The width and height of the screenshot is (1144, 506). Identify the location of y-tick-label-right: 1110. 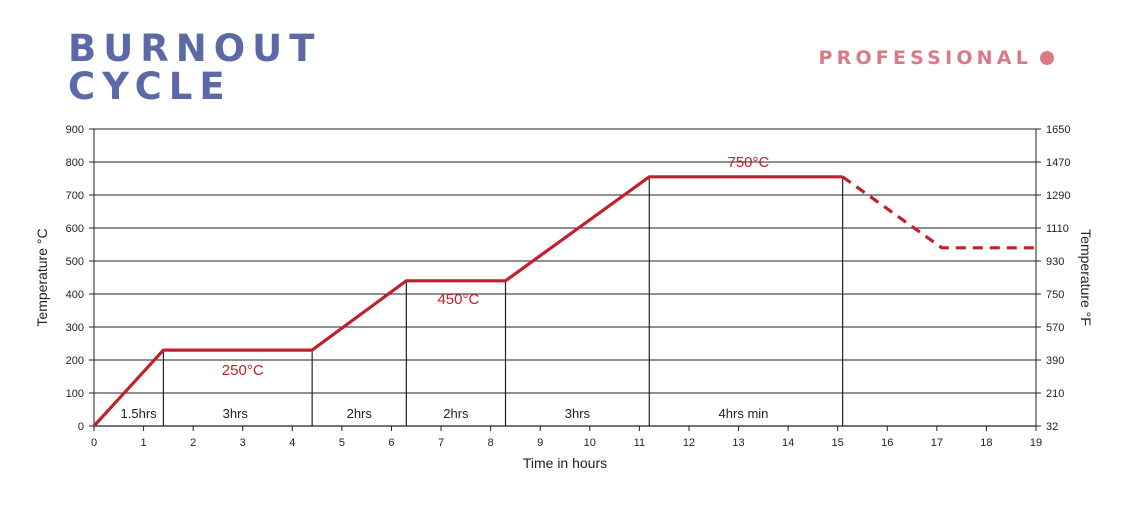
(1057, 229).